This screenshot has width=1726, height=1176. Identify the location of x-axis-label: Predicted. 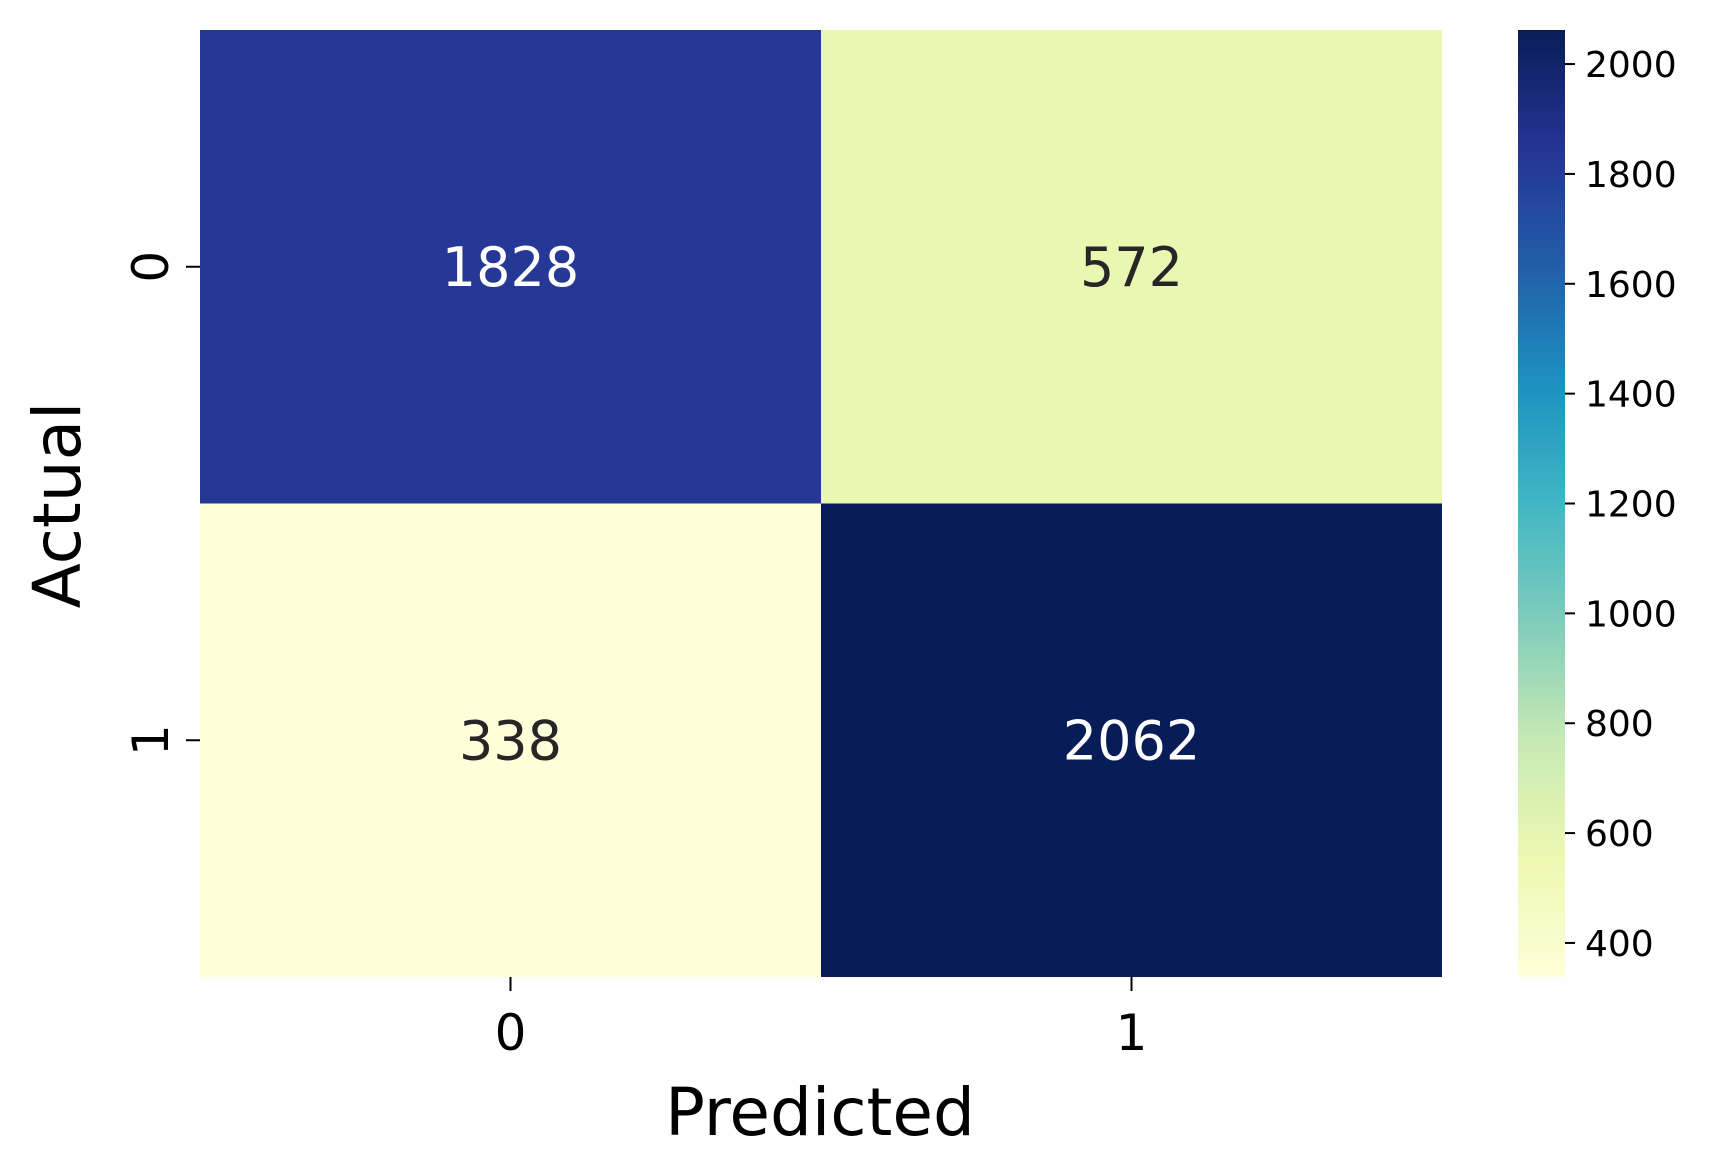
(820, 1112).